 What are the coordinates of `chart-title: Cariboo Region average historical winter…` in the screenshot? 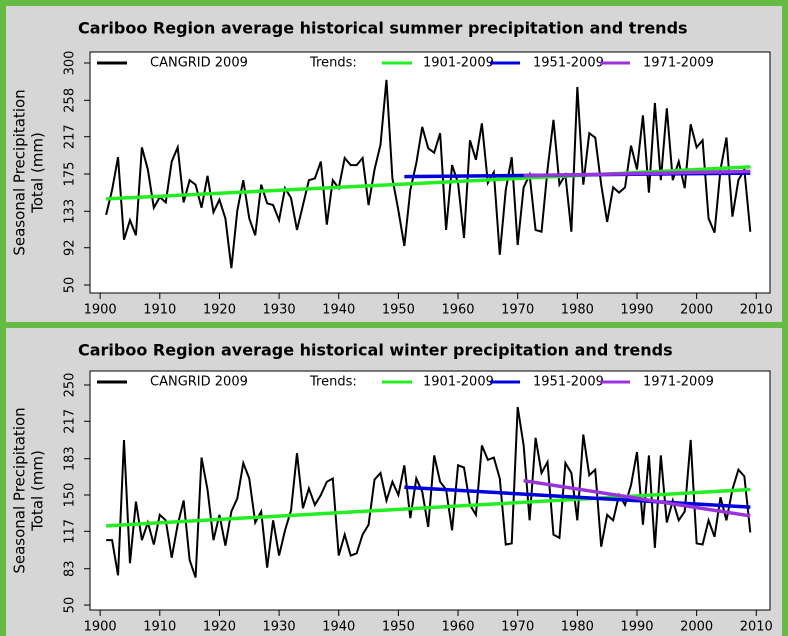 It's located at (375, 350).